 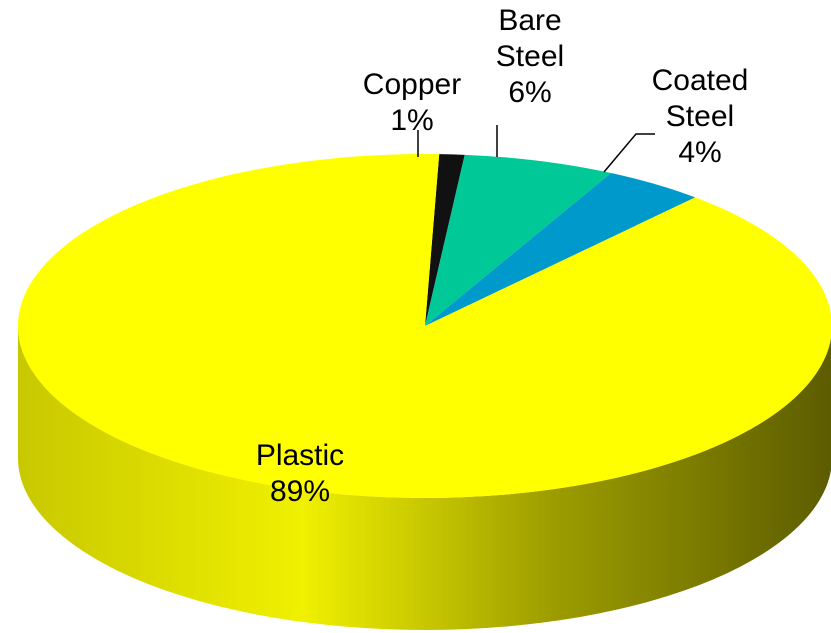 What do you see at coordinates (300, 491) in the screenshot?
I see `slice-label-line: 89%` at bounding box center [300, 491].